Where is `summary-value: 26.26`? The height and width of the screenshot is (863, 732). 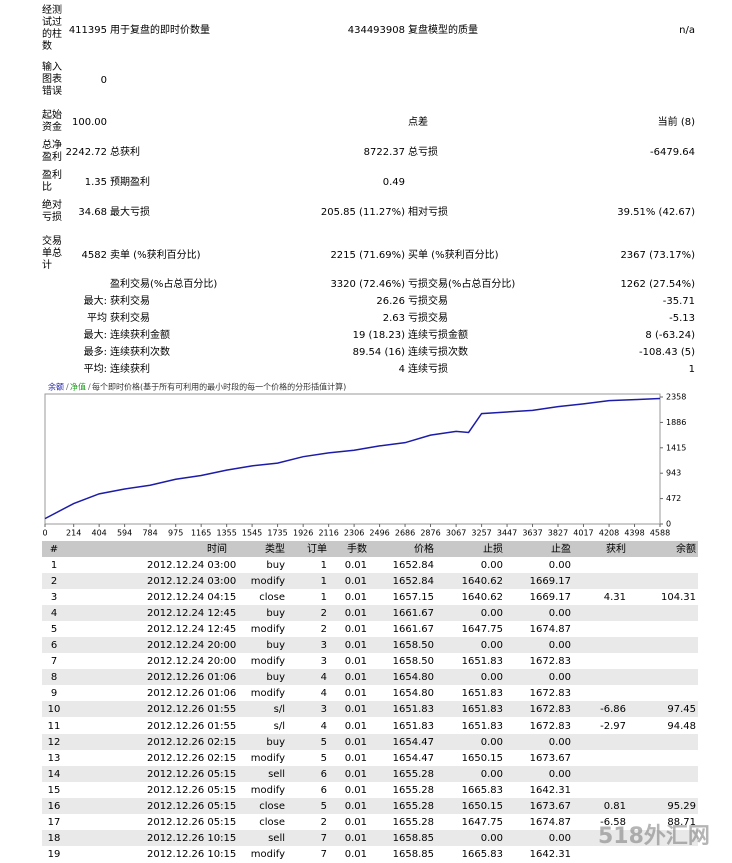
summary-value: 26.26 is located at coordinates (390, 301).